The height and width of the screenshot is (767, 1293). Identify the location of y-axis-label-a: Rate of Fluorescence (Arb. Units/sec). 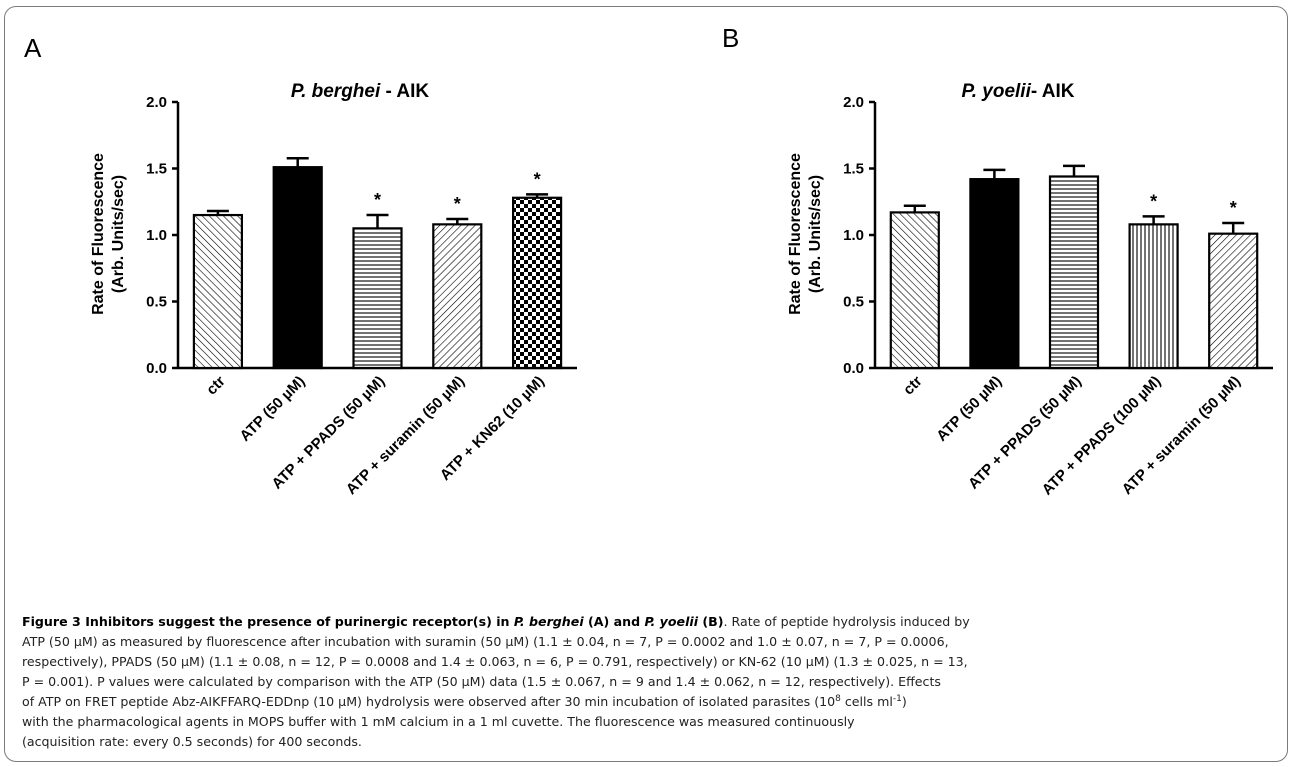
(108, 234).